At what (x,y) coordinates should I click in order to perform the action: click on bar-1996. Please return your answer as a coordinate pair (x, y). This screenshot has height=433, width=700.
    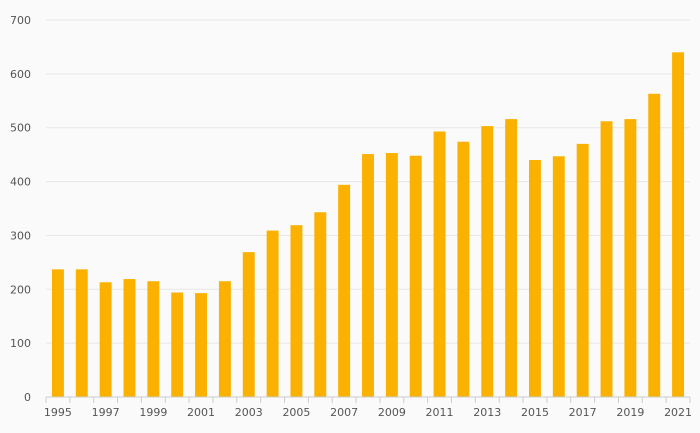
    Looking at the image, I should click on (81, 333).